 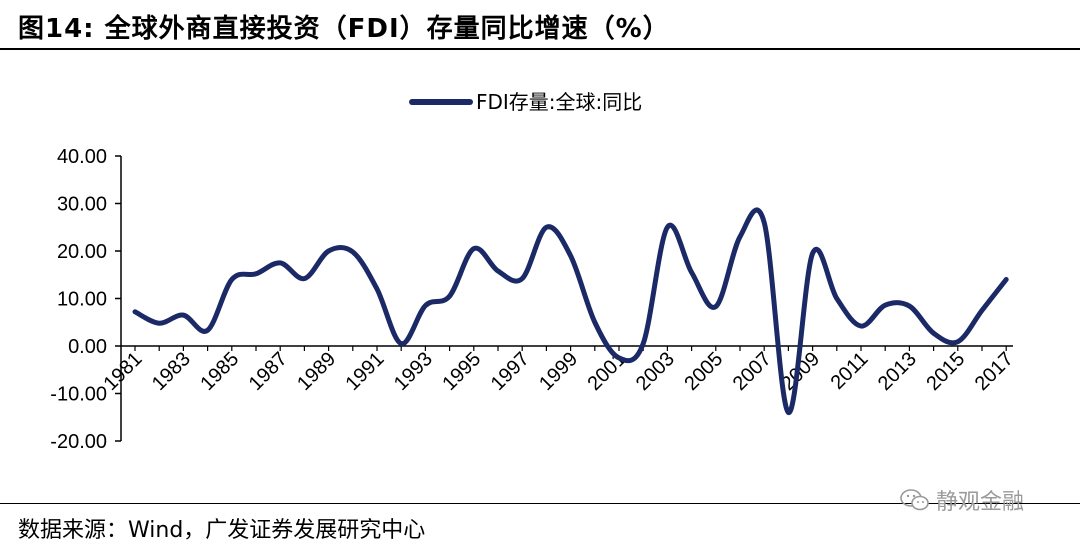 I want to click on x-tick-label: 2011, so click(x=850, y=371).